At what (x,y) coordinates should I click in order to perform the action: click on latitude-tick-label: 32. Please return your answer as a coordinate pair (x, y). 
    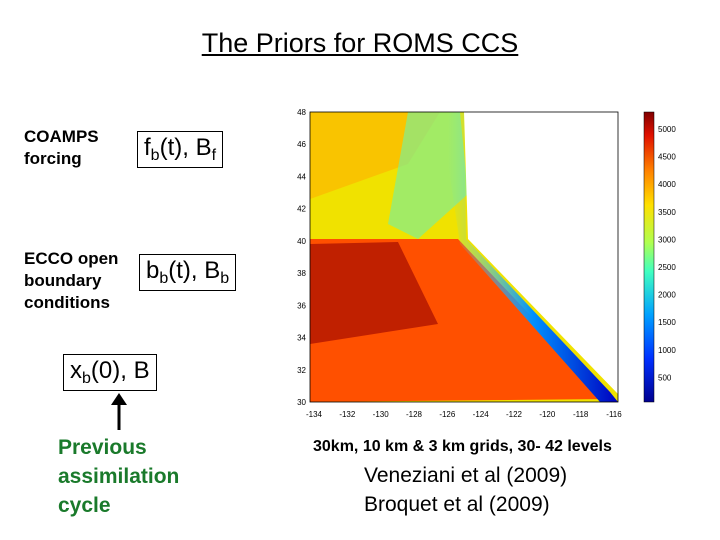
    Looking at the image, I should click on (301, 370).